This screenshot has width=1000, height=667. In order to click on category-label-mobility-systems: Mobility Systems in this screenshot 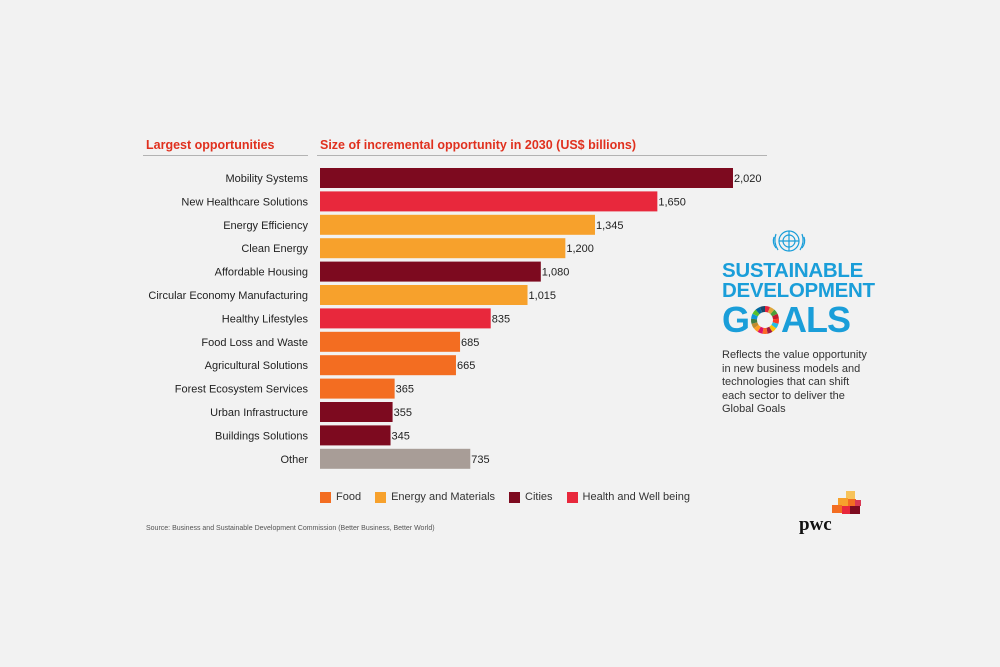, I will do `click(266, 179)`.